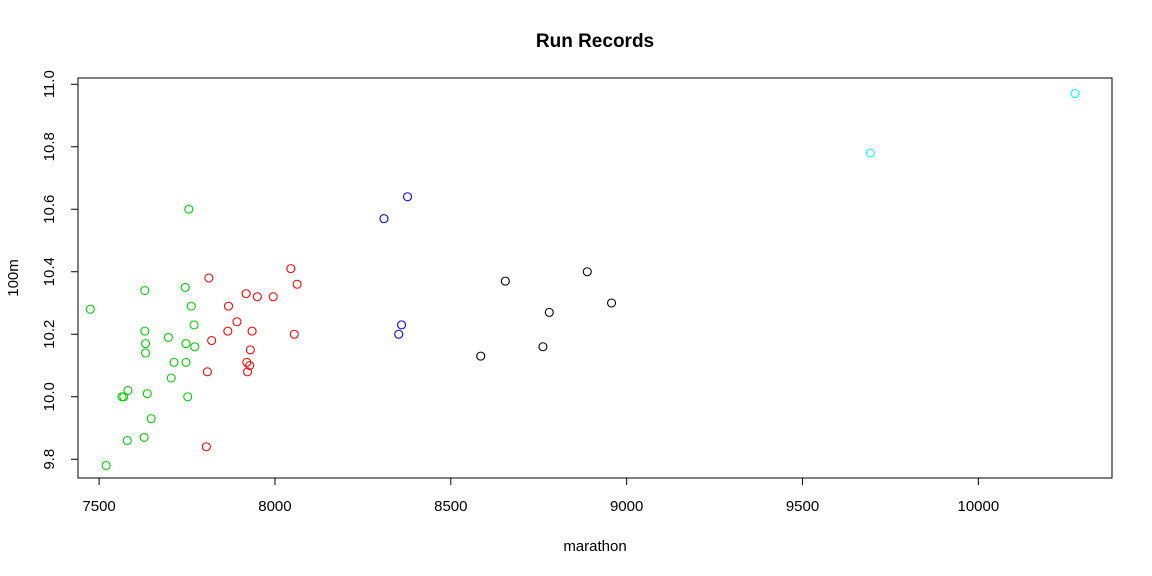  Describe the element at coordinates (978, 506) in the screenshot. I see `x-tick-label: 10000` at that location.